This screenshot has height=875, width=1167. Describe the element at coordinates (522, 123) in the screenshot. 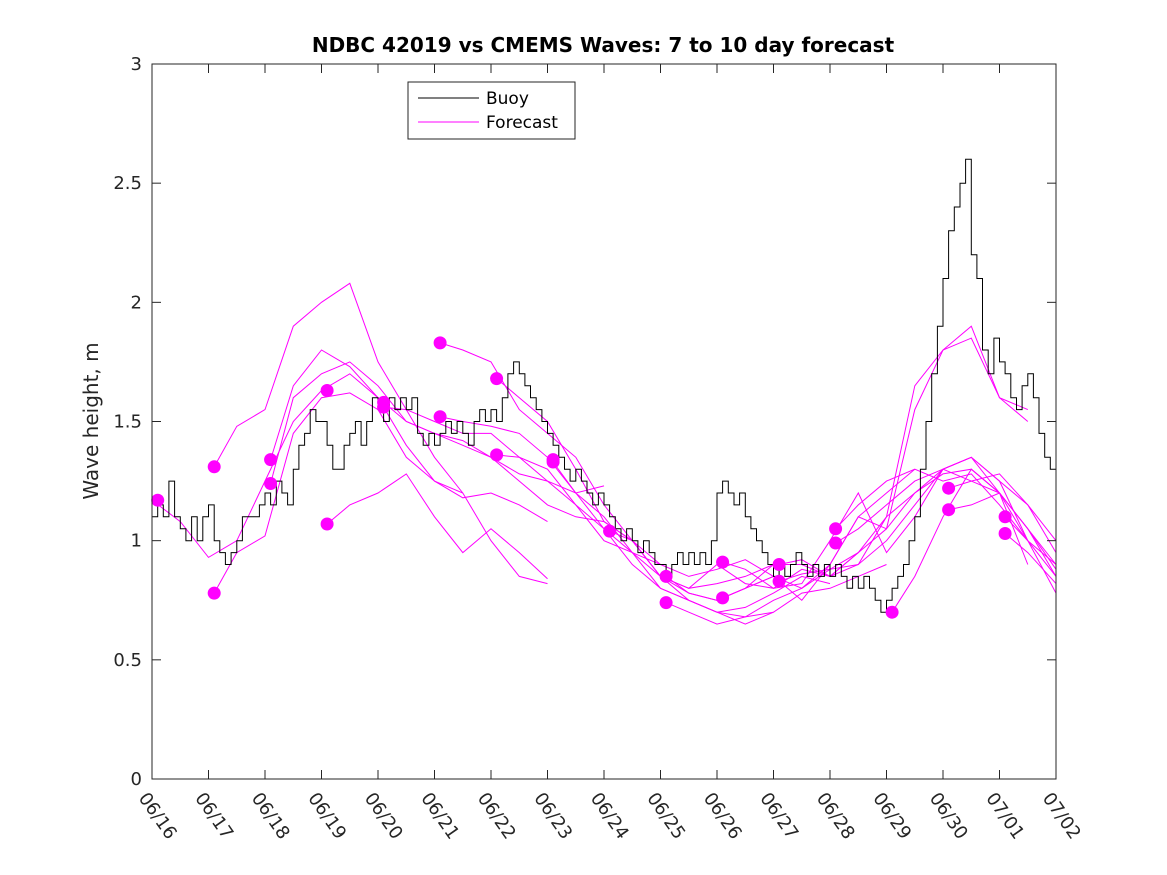

I see `legend-forecast-label: Forecast` at that location.